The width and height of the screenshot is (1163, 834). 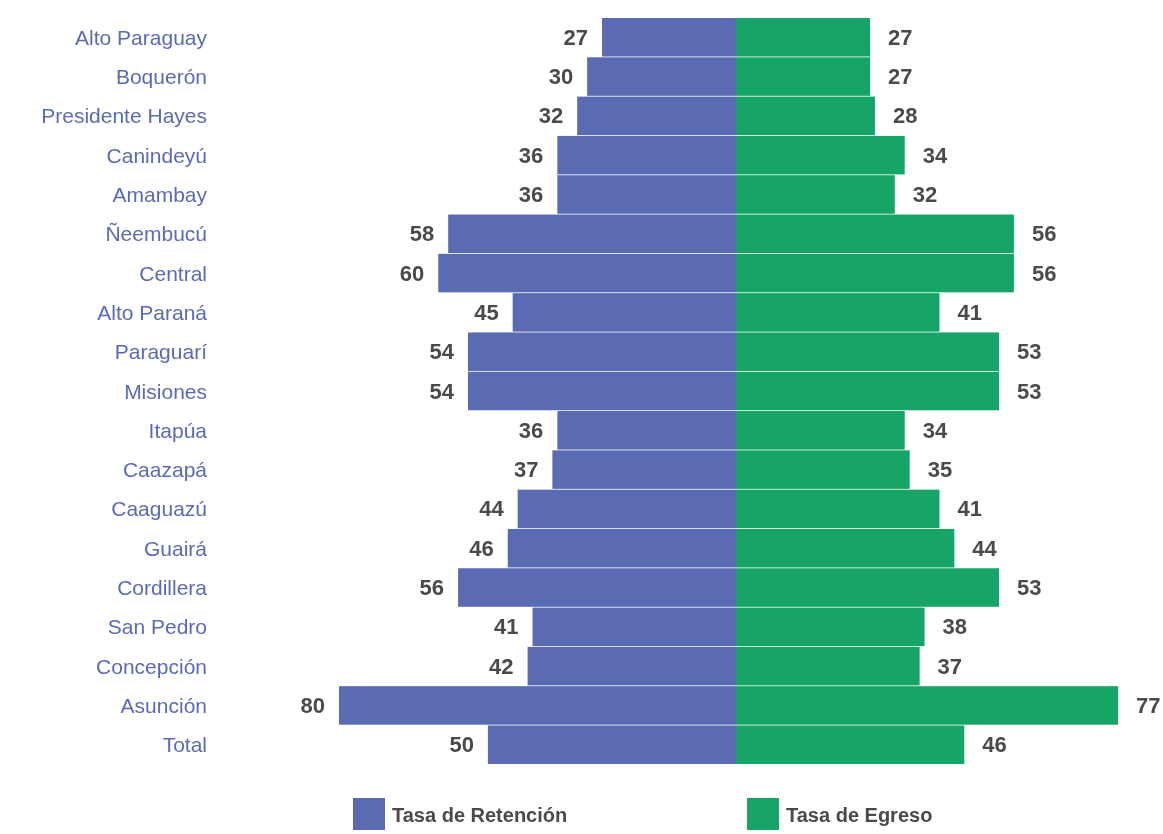 What do you see at coordinates (175, 548) in the screenshot?
I see `y-tick-label: Guairá` at bounding box center [175, 548].